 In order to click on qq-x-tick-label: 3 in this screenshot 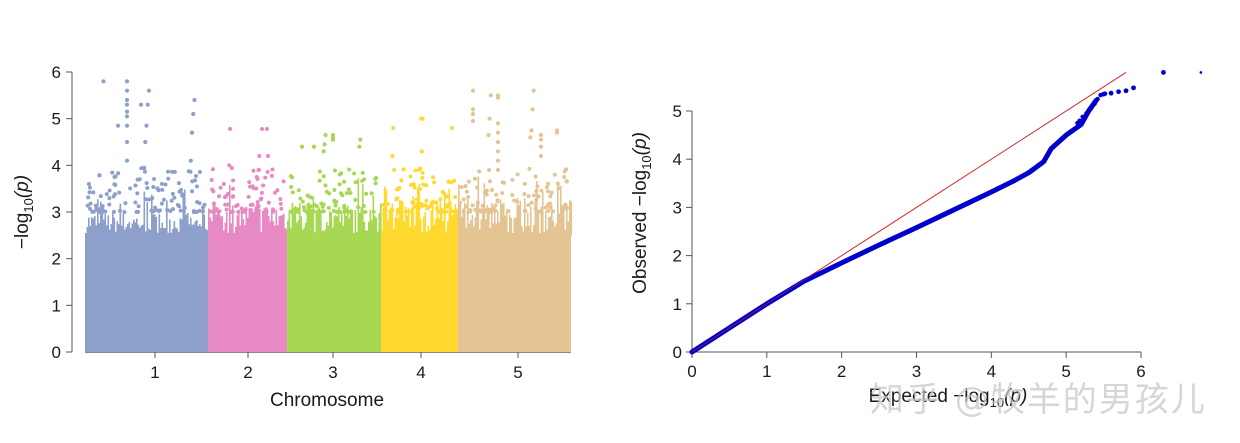, I will do `click(916, 371)`.